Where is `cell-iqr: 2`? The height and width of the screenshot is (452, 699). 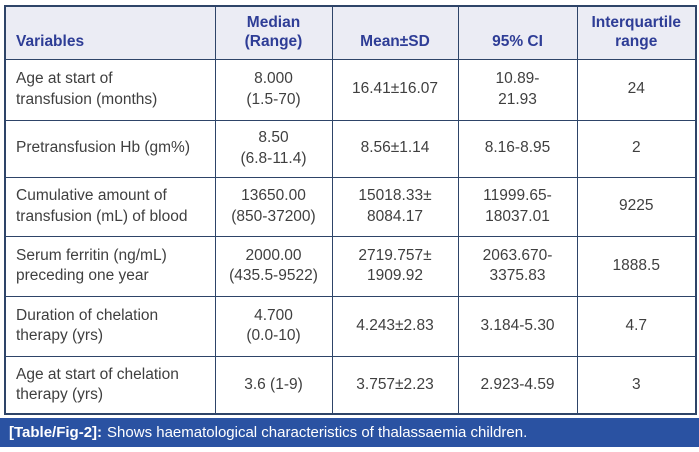
cell-iqr: 2 is located at coordinates (636, 148).